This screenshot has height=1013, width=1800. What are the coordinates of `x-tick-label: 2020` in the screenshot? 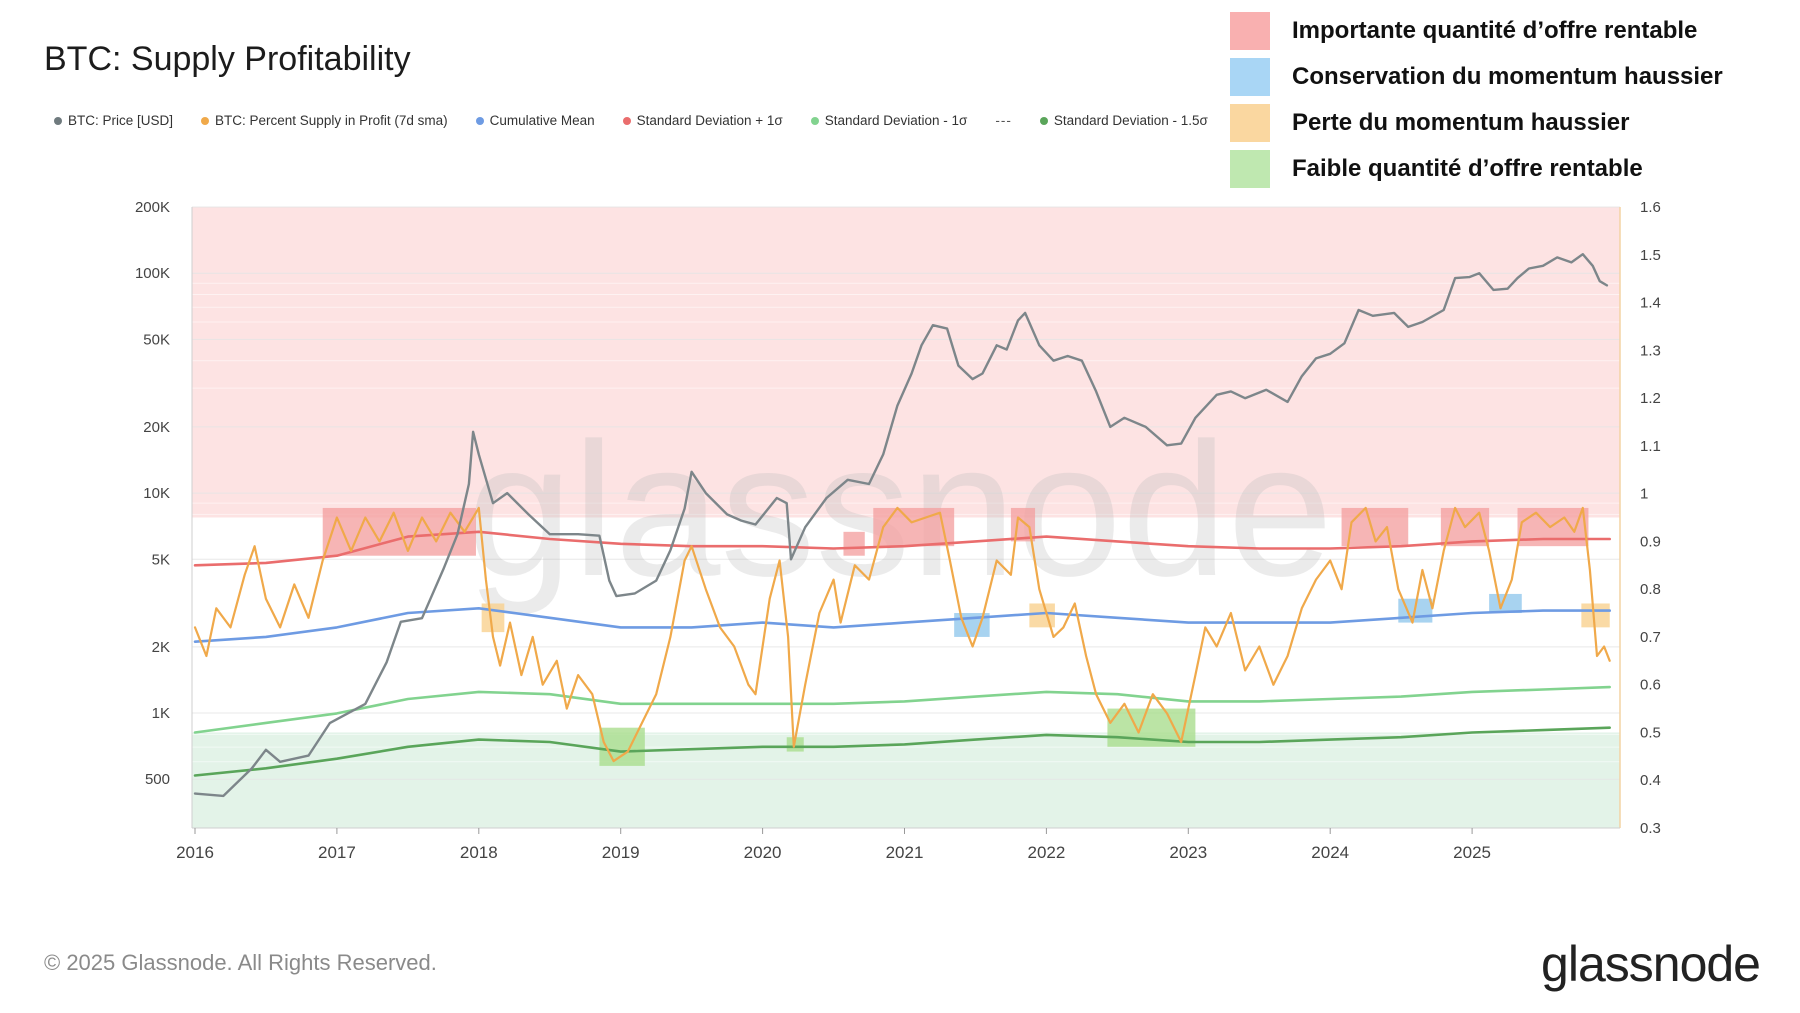 It's located at (763, 852).